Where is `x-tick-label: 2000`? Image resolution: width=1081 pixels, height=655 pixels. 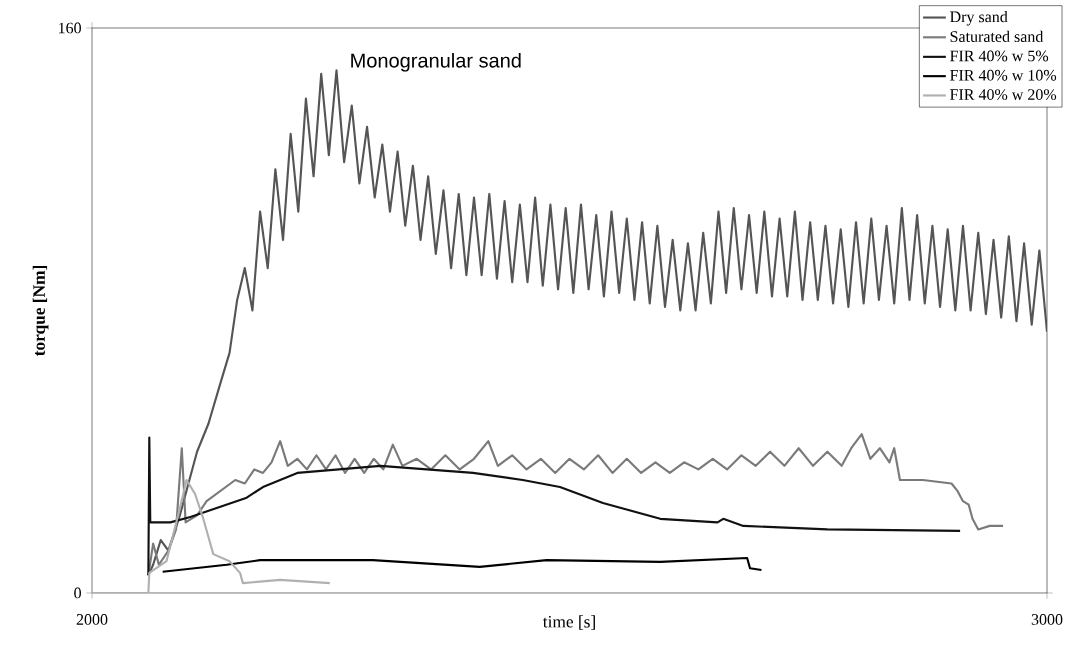 x-tick-label: 2000 is located at coordinates (92, 619).